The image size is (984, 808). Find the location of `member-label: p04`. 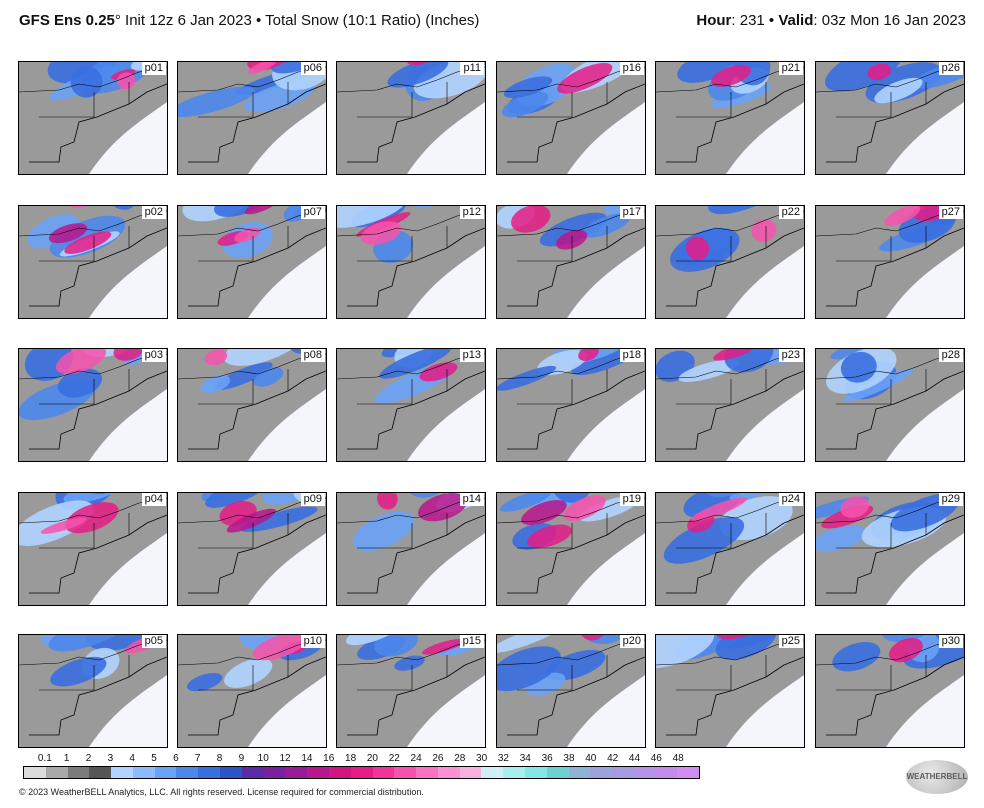

member-label: p04 is located at coordinates (153, 499).